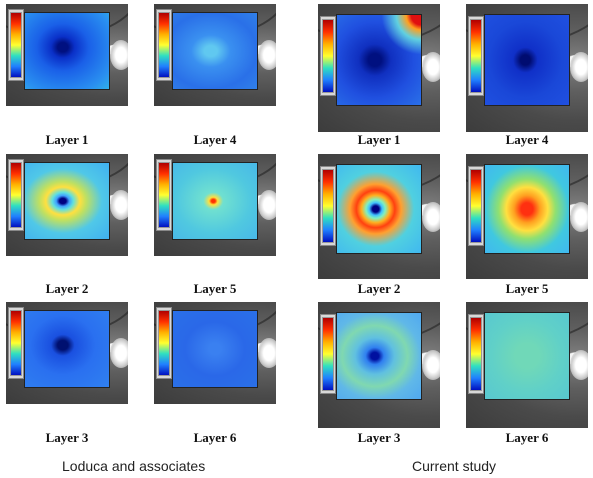  I want to click on fundus-panel-r2, so click(379, 216).